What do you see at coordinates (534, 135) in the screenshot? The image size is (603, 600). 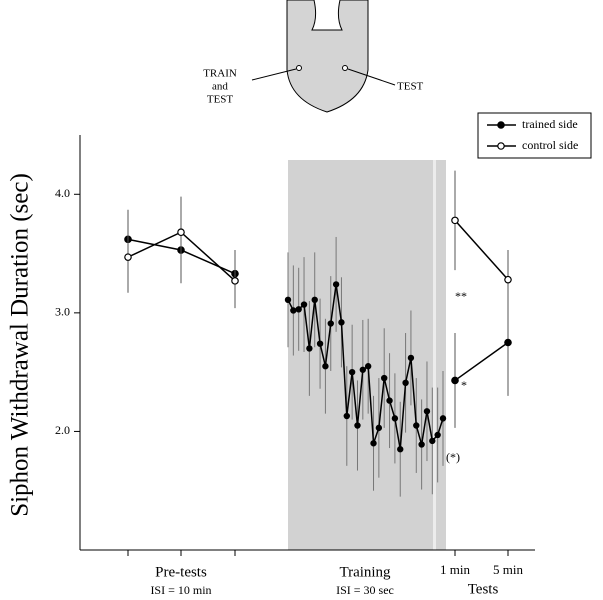 I see `legend-box` at bounding box center [534, 135].